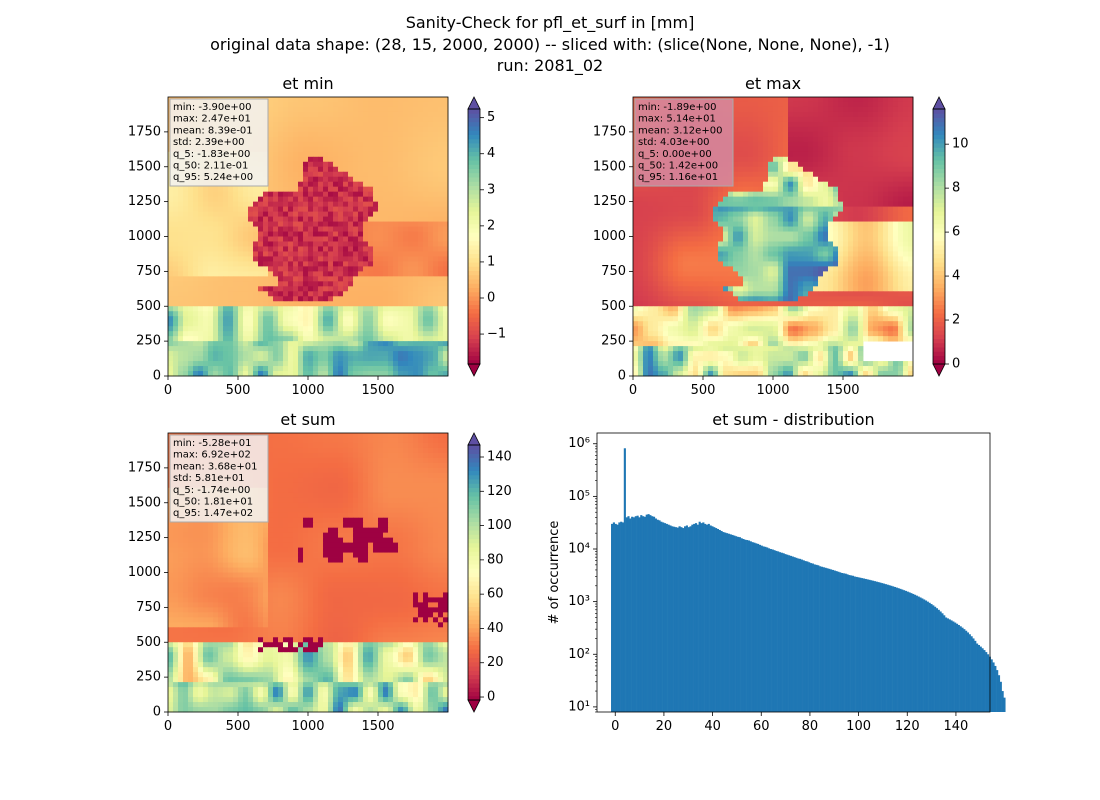 This screenshot has width=1100, height=800. I want to click on x-tick-label: 80, so click(810, 726).